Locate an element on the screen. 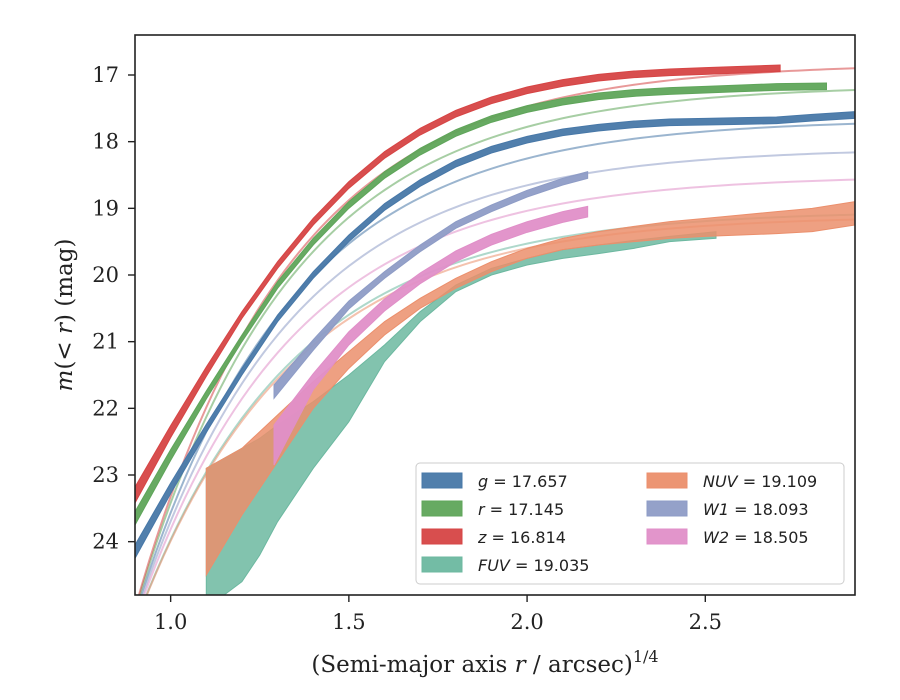 Image resolution: width=900 pixels, height=700 pixels. legend-swatch-nuv is located at coordinates (667, 480).